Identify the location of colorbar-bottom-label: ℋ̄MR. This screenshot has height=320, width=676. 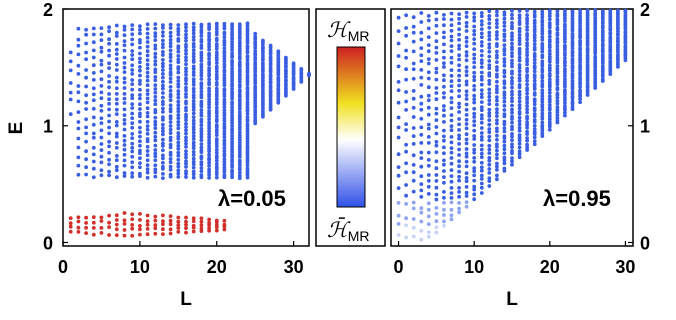
(348, 230).